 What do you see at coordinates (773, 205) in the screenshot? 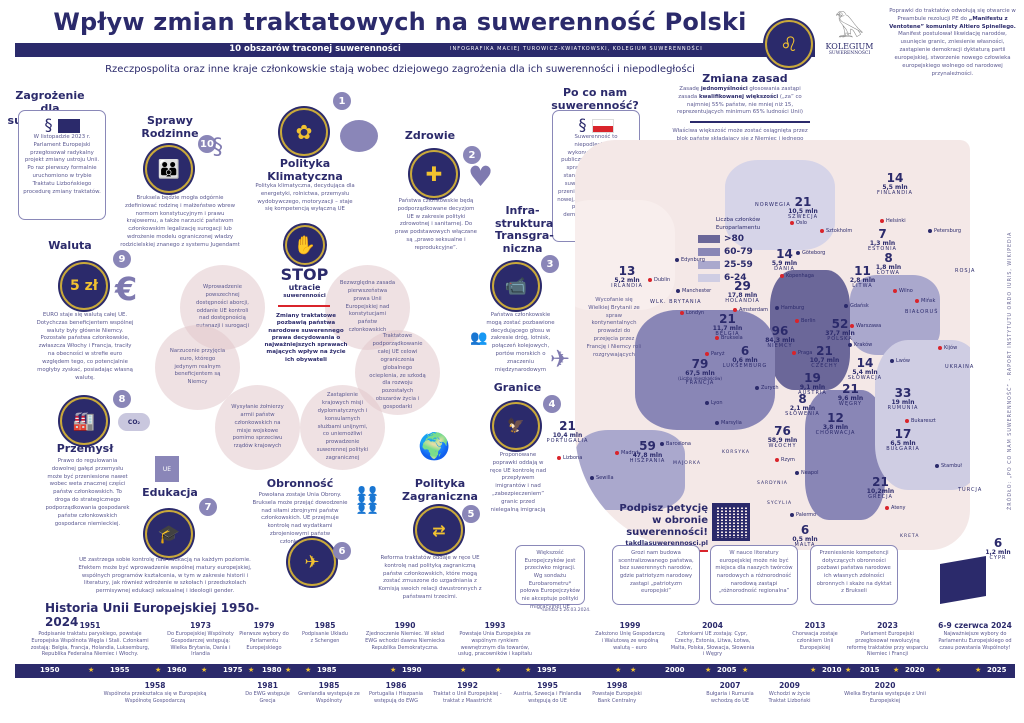
I see `region-norway: NORWEGIA` at bounding box center [773, 205].